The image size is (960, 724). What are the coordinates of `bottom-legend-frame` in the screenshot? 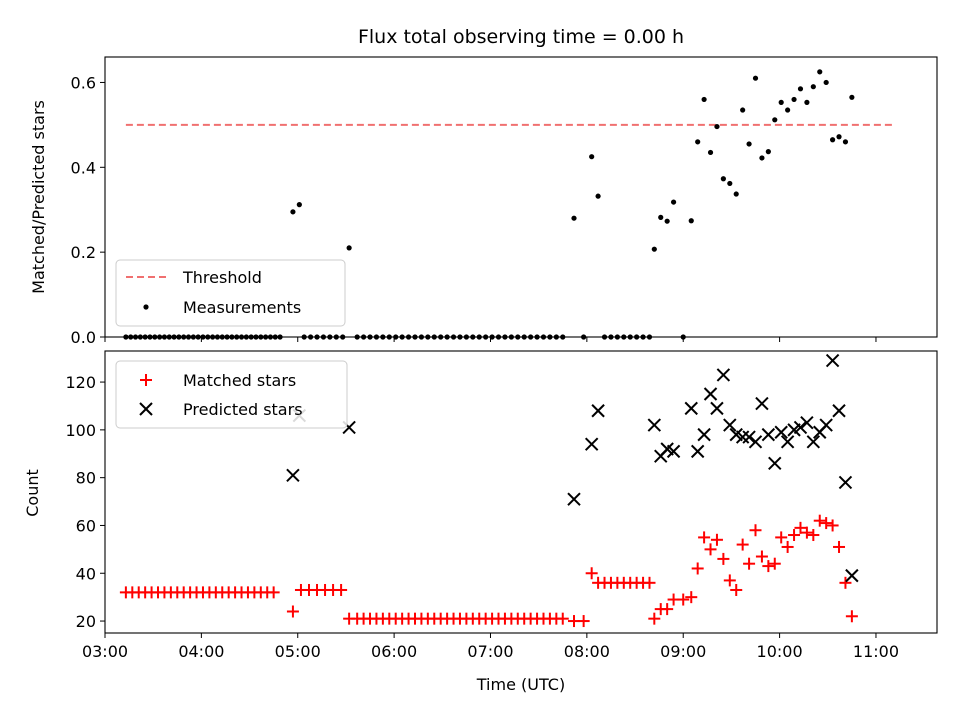 It's located at (231, 394).